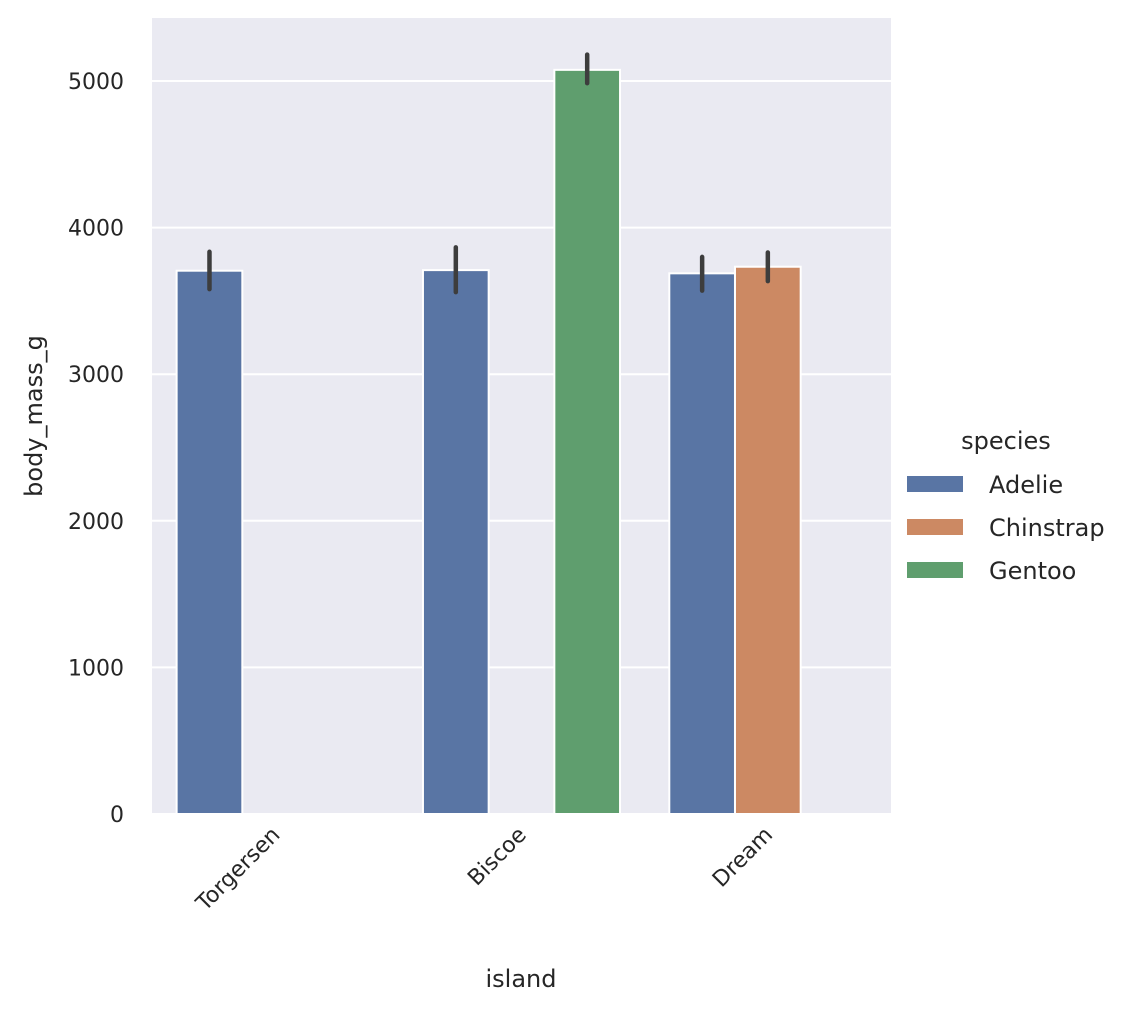 The image size is (1139, 1012). I want to click on legend-title: species, so click(1006, 441).